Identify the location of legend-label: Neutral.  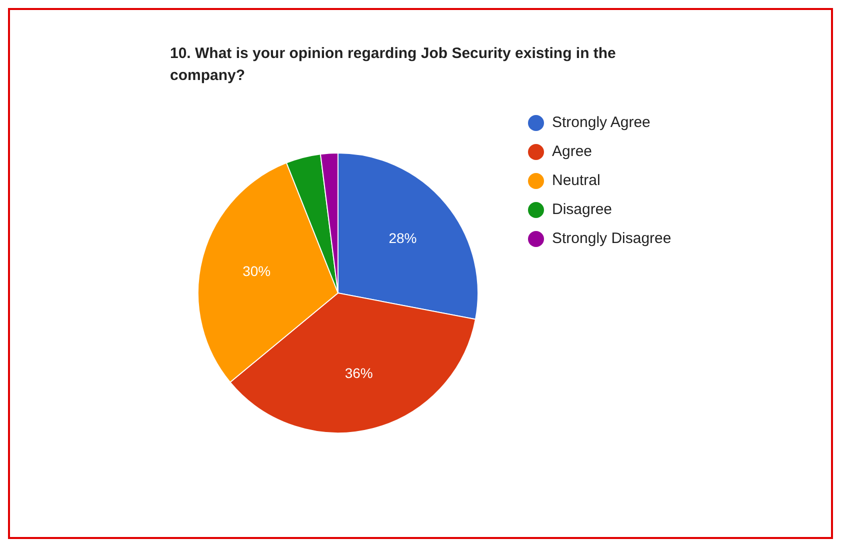
(576, 180).